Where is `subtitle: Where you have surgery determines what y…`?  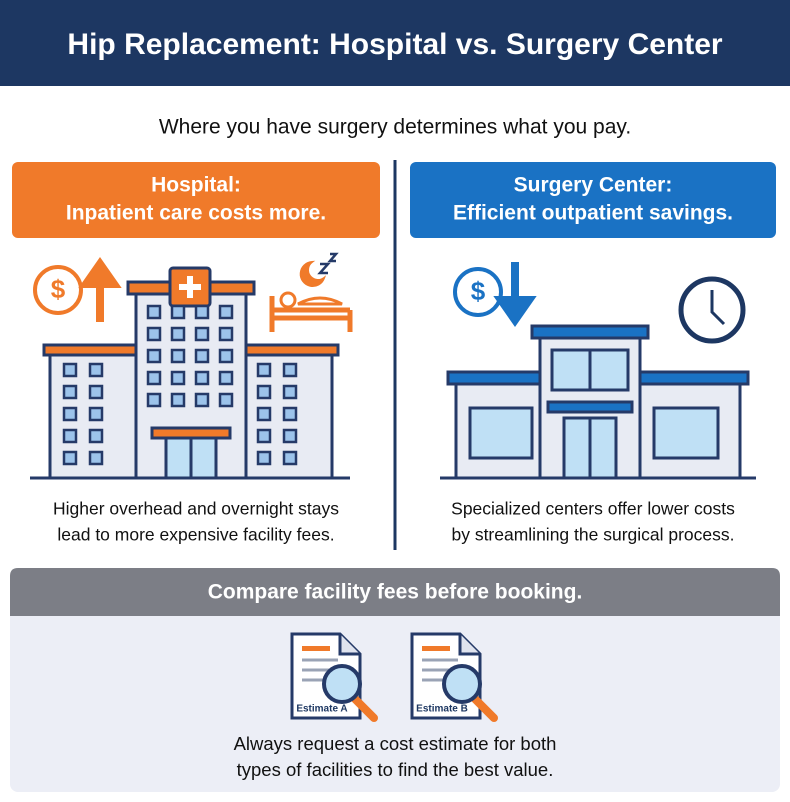
subtitle: Where you have surgery determines what y… is located at coordinates (395, 127).